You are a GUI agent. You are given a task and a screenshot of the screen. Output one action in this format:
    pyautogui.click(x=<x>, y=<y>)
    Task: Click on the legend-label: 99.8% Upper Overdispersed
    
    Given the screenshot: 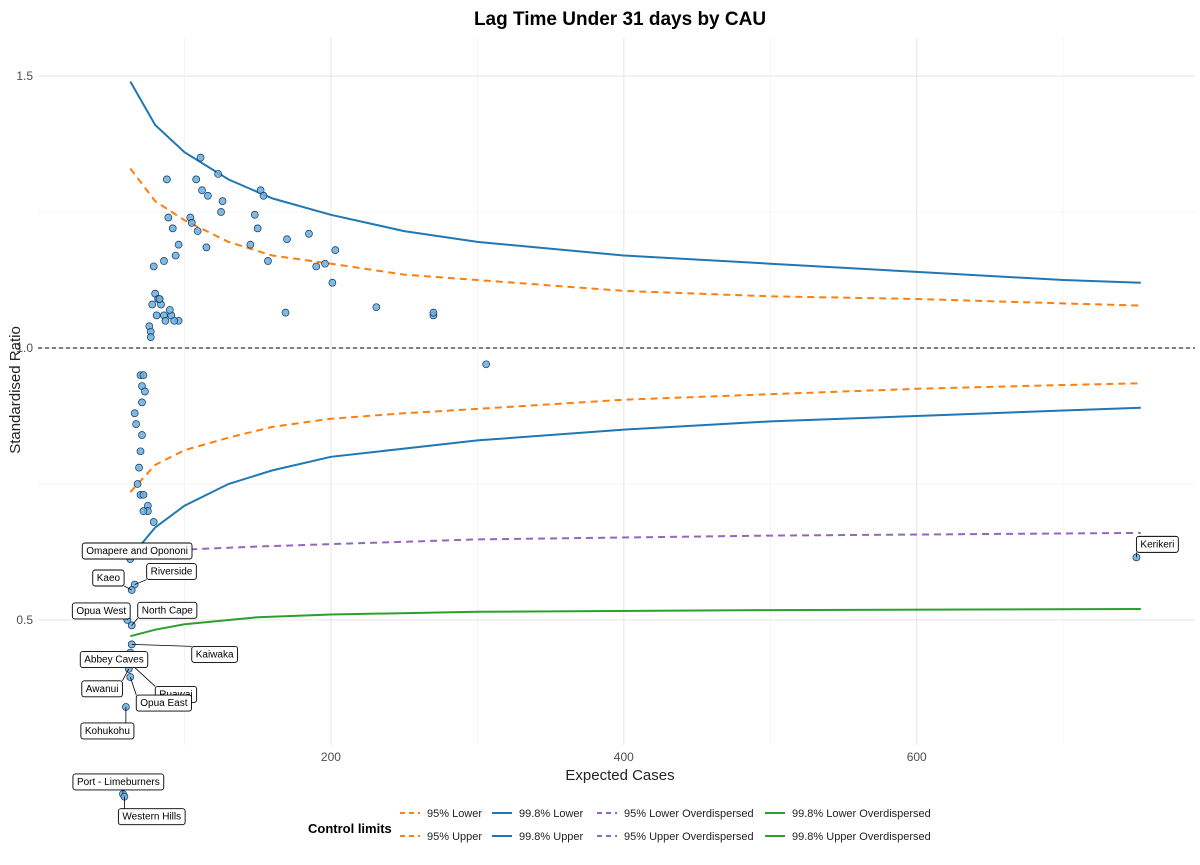 What is the action you would take?
    pyautogui.click(x=861, y=837)
    